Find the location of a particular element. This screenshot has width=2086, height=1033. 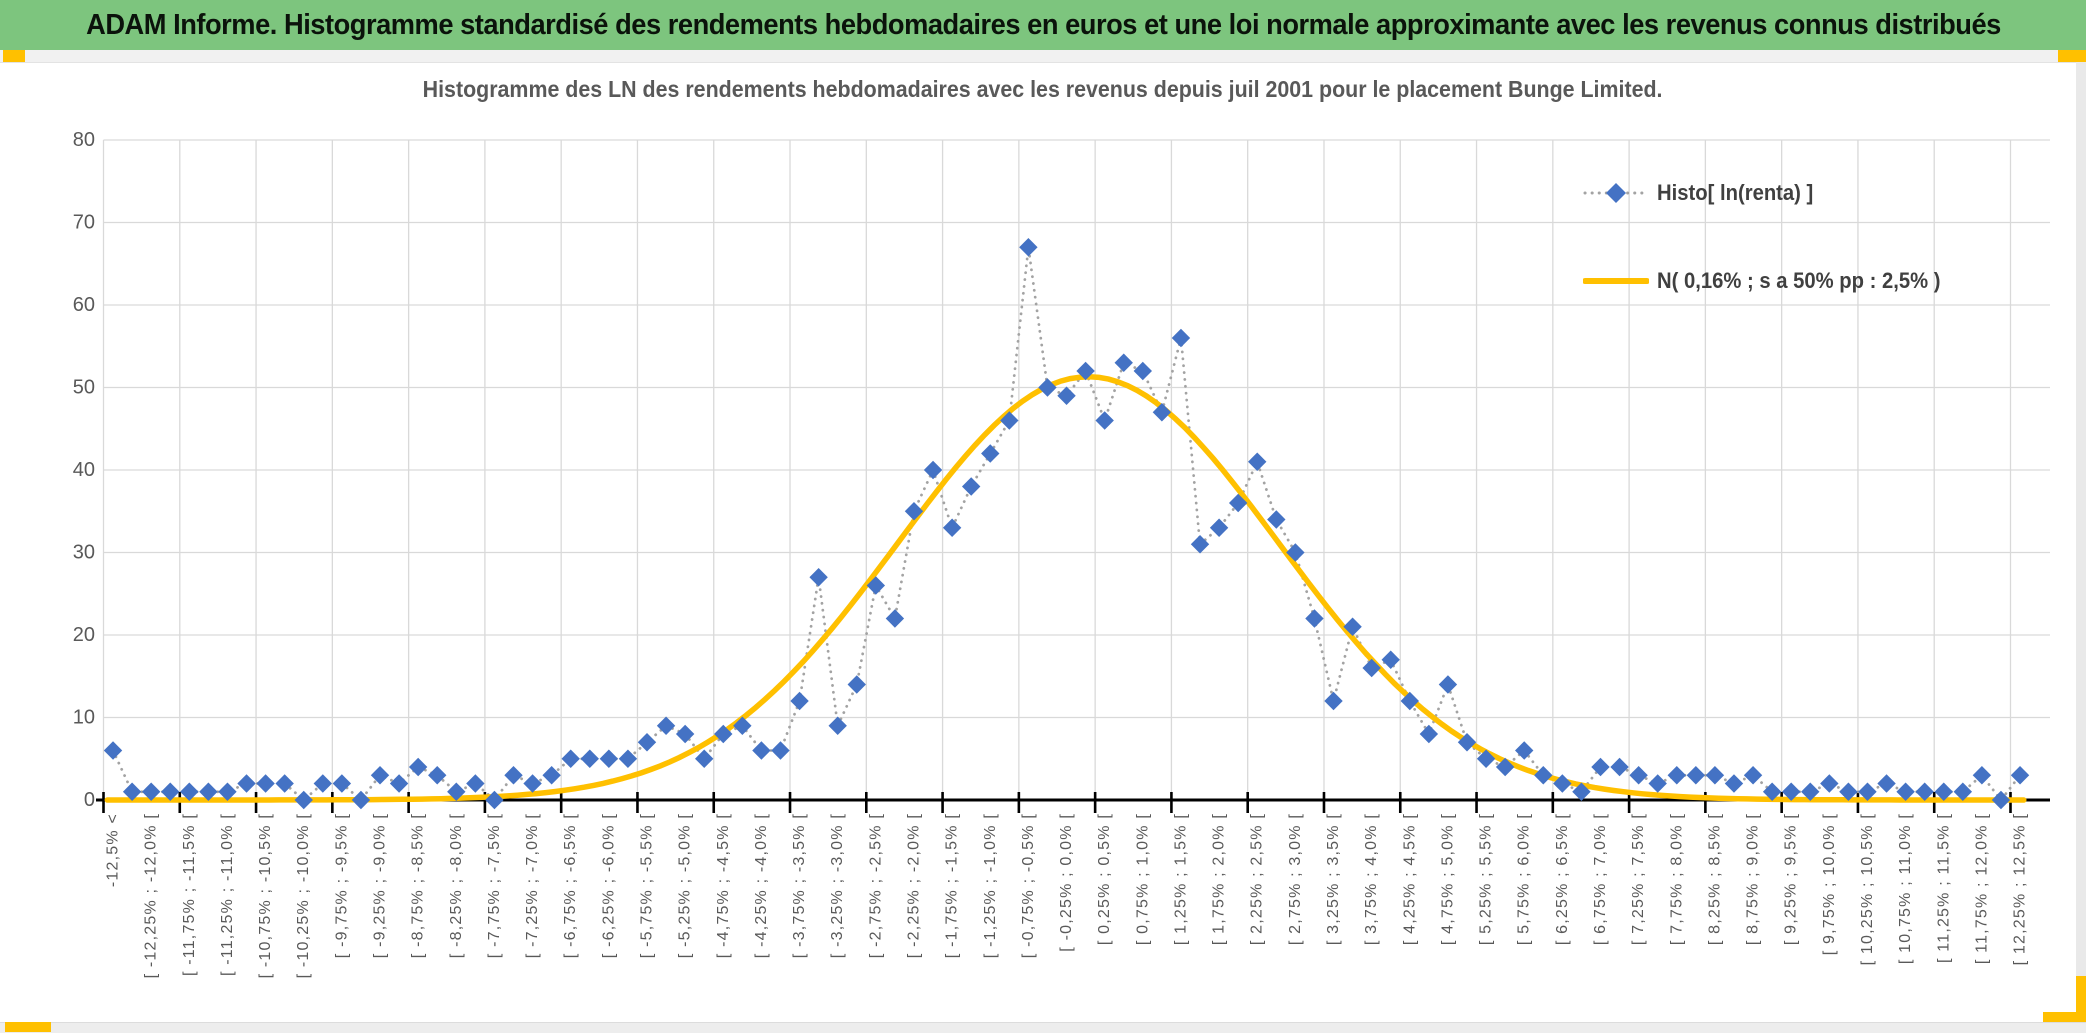

histo-marker-icon is located at coordinates (1616, 193).